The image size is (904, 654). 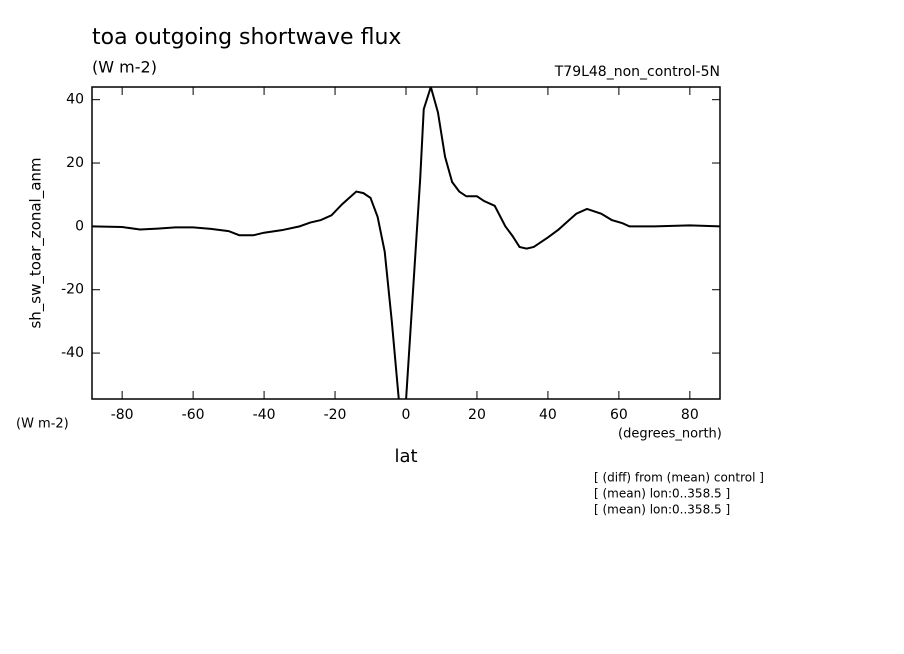 What do you see at coordinates (42, 424) in the screenshot?
I see `y-units: (W m-2)` at bounding box center [42, 424].